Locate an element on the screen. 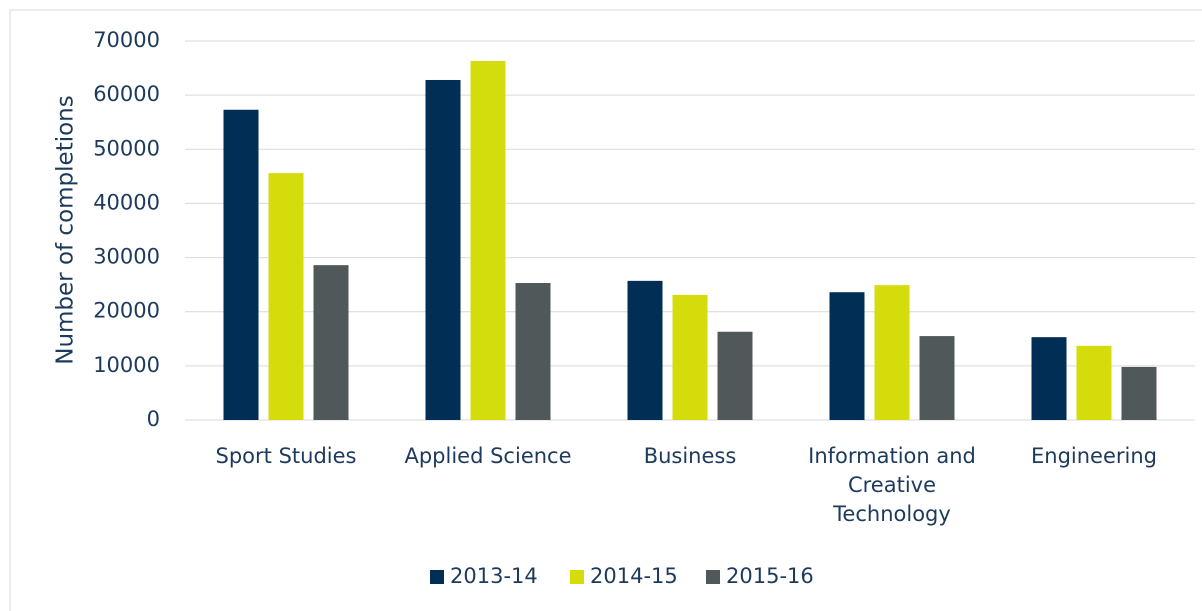 This screenshot has height=611, width=1202. legend-label: 2014-15 is located at coordinates (634, 576).